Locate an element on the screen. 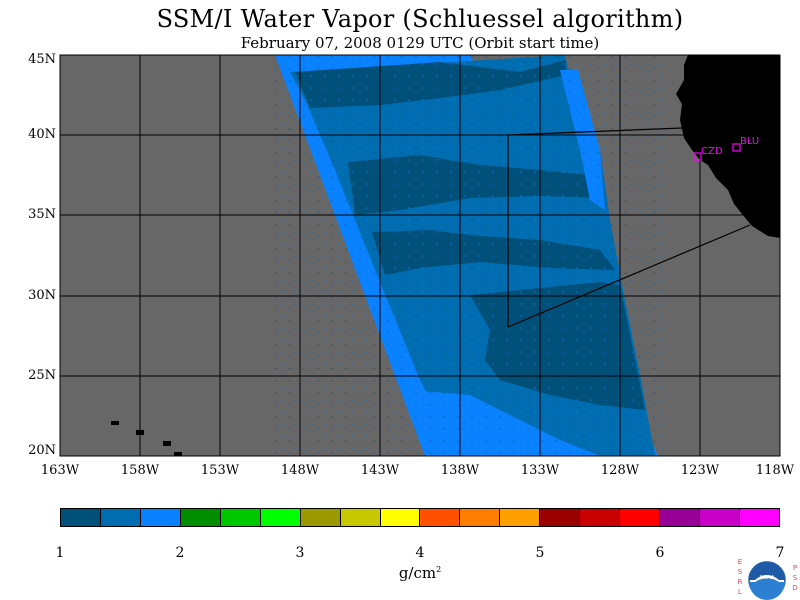 The image size is (800, 600). colorbar is located at coordinates (420, 517).